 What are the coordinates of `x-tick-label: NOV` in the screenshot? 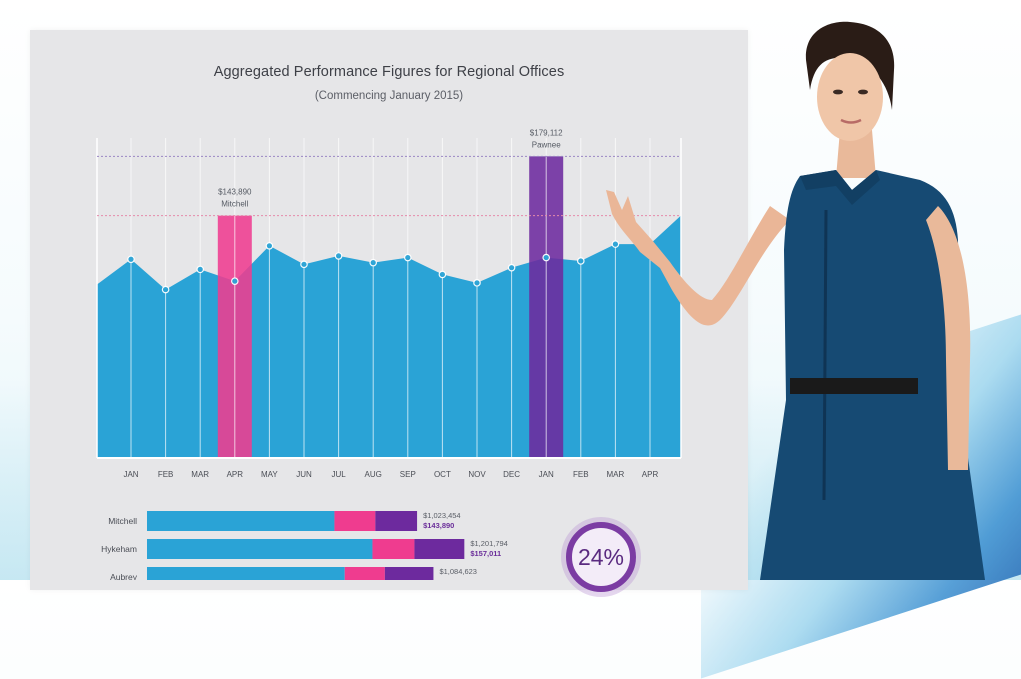 It's located at (477, 474).